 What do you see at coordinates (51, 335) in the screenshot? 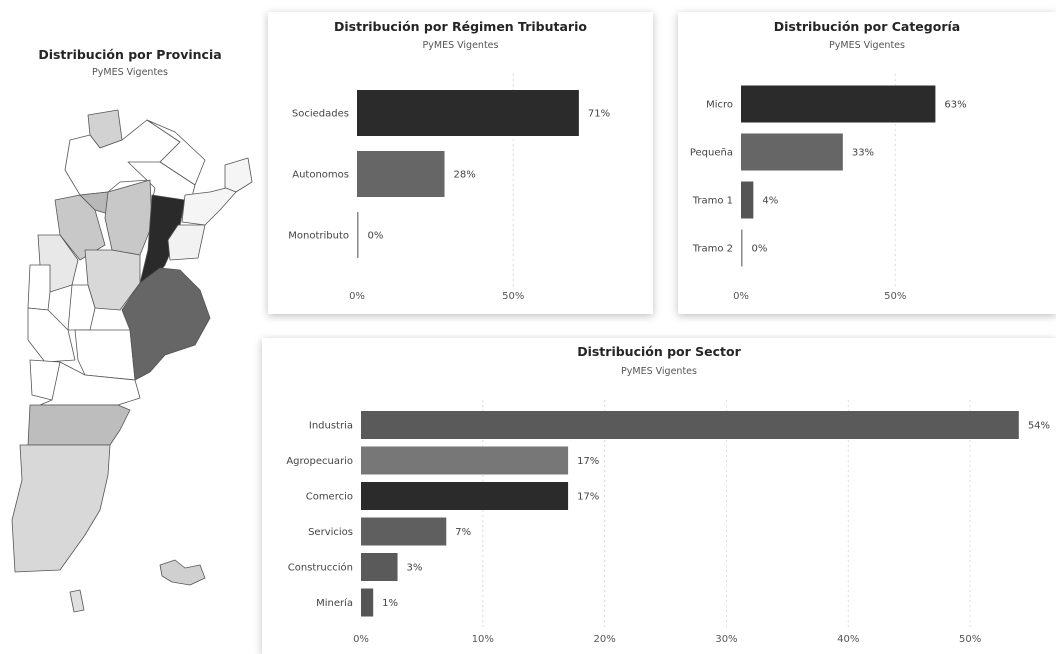
I see `province-mendoza` at bounding box center [51, 335].